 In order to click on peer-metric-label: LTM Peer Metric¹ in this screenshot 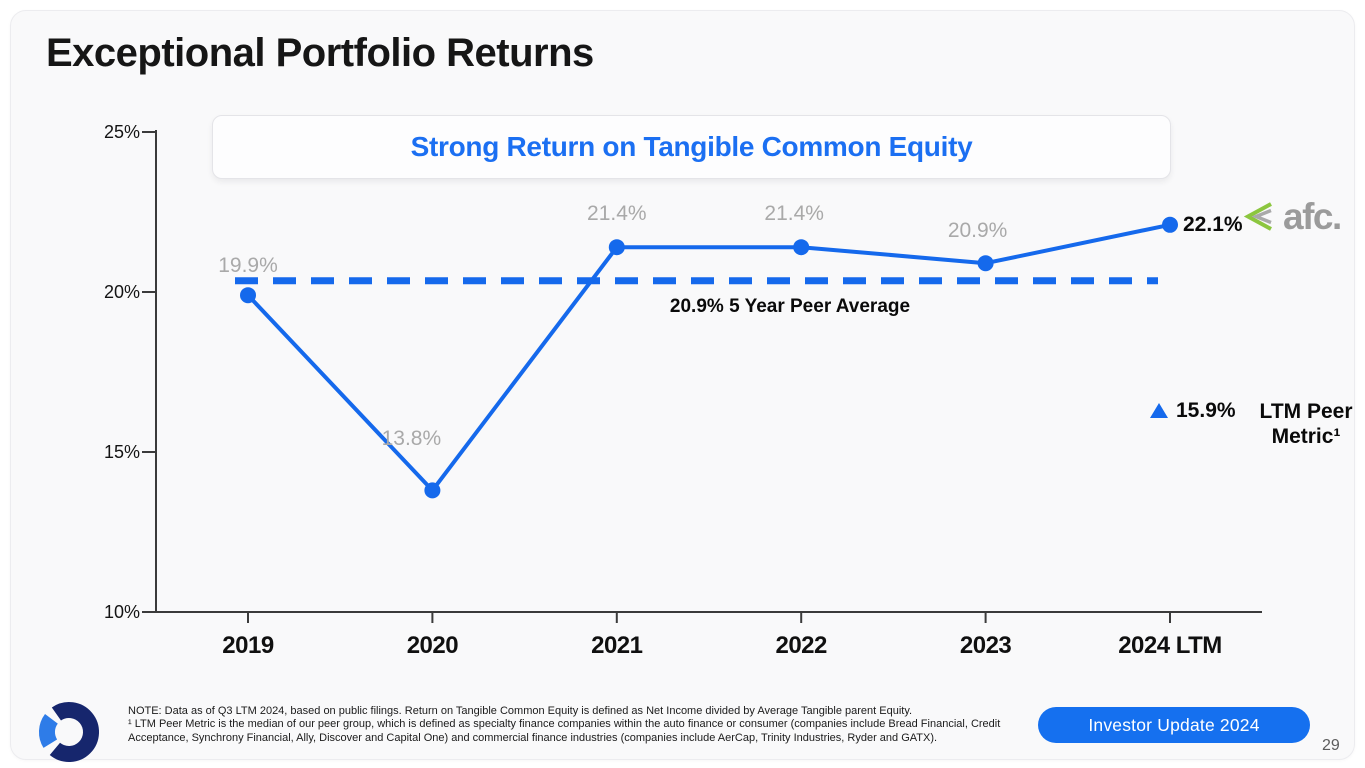, I will do `click(1306, 424)`.